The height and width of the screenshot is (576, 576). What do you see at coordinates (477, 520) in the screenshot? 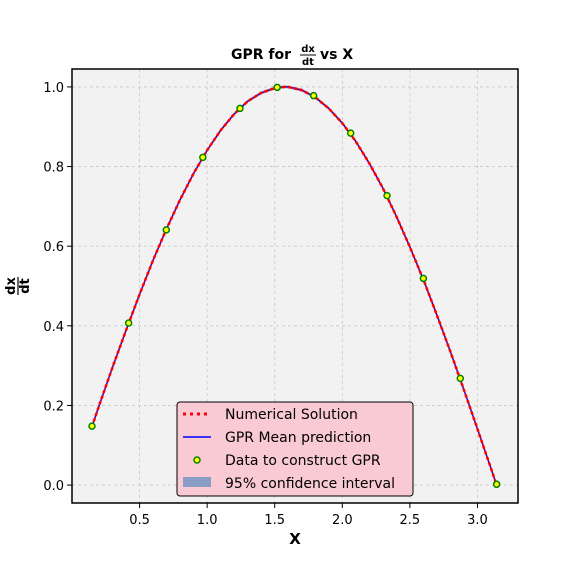
I see `x-tick-label: 3.0` at bounding box center [477, 520].